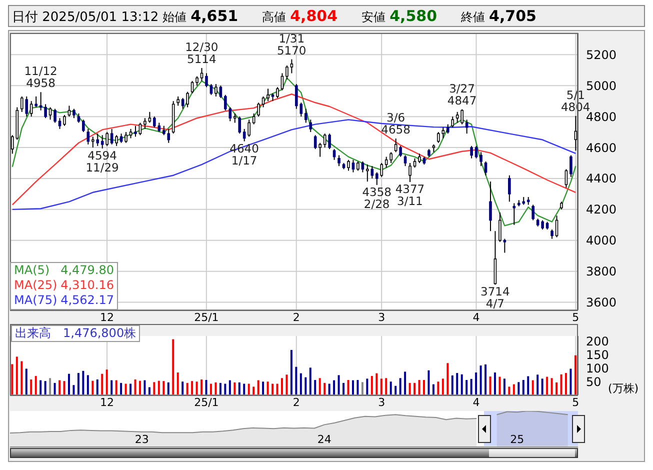 This screenshot has width=653, height=470. What do you see at coordinates (314, 16) in the screenshot?
I see `text: 4,804` at bounding box center [314, 16].